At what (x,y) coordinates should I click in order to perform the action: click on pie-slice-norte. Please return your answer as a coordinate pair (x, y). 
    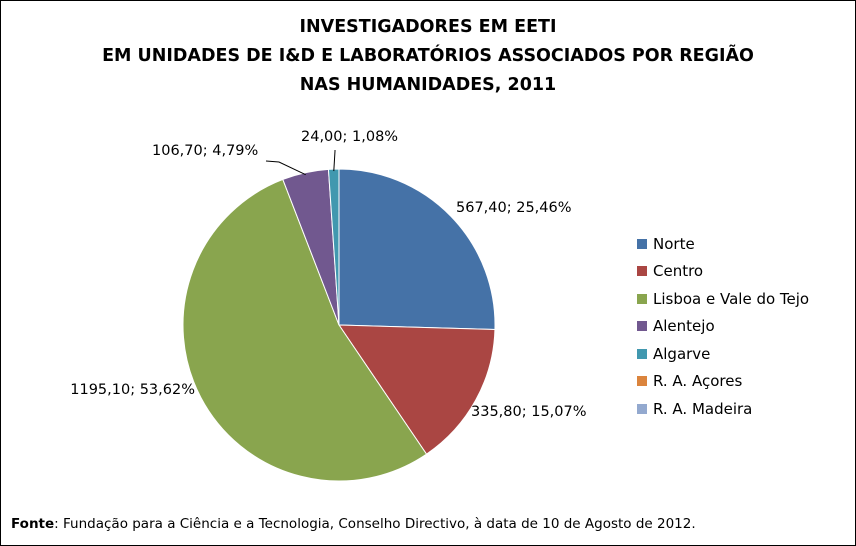
    Looking at the image, I should click on (417, 249).